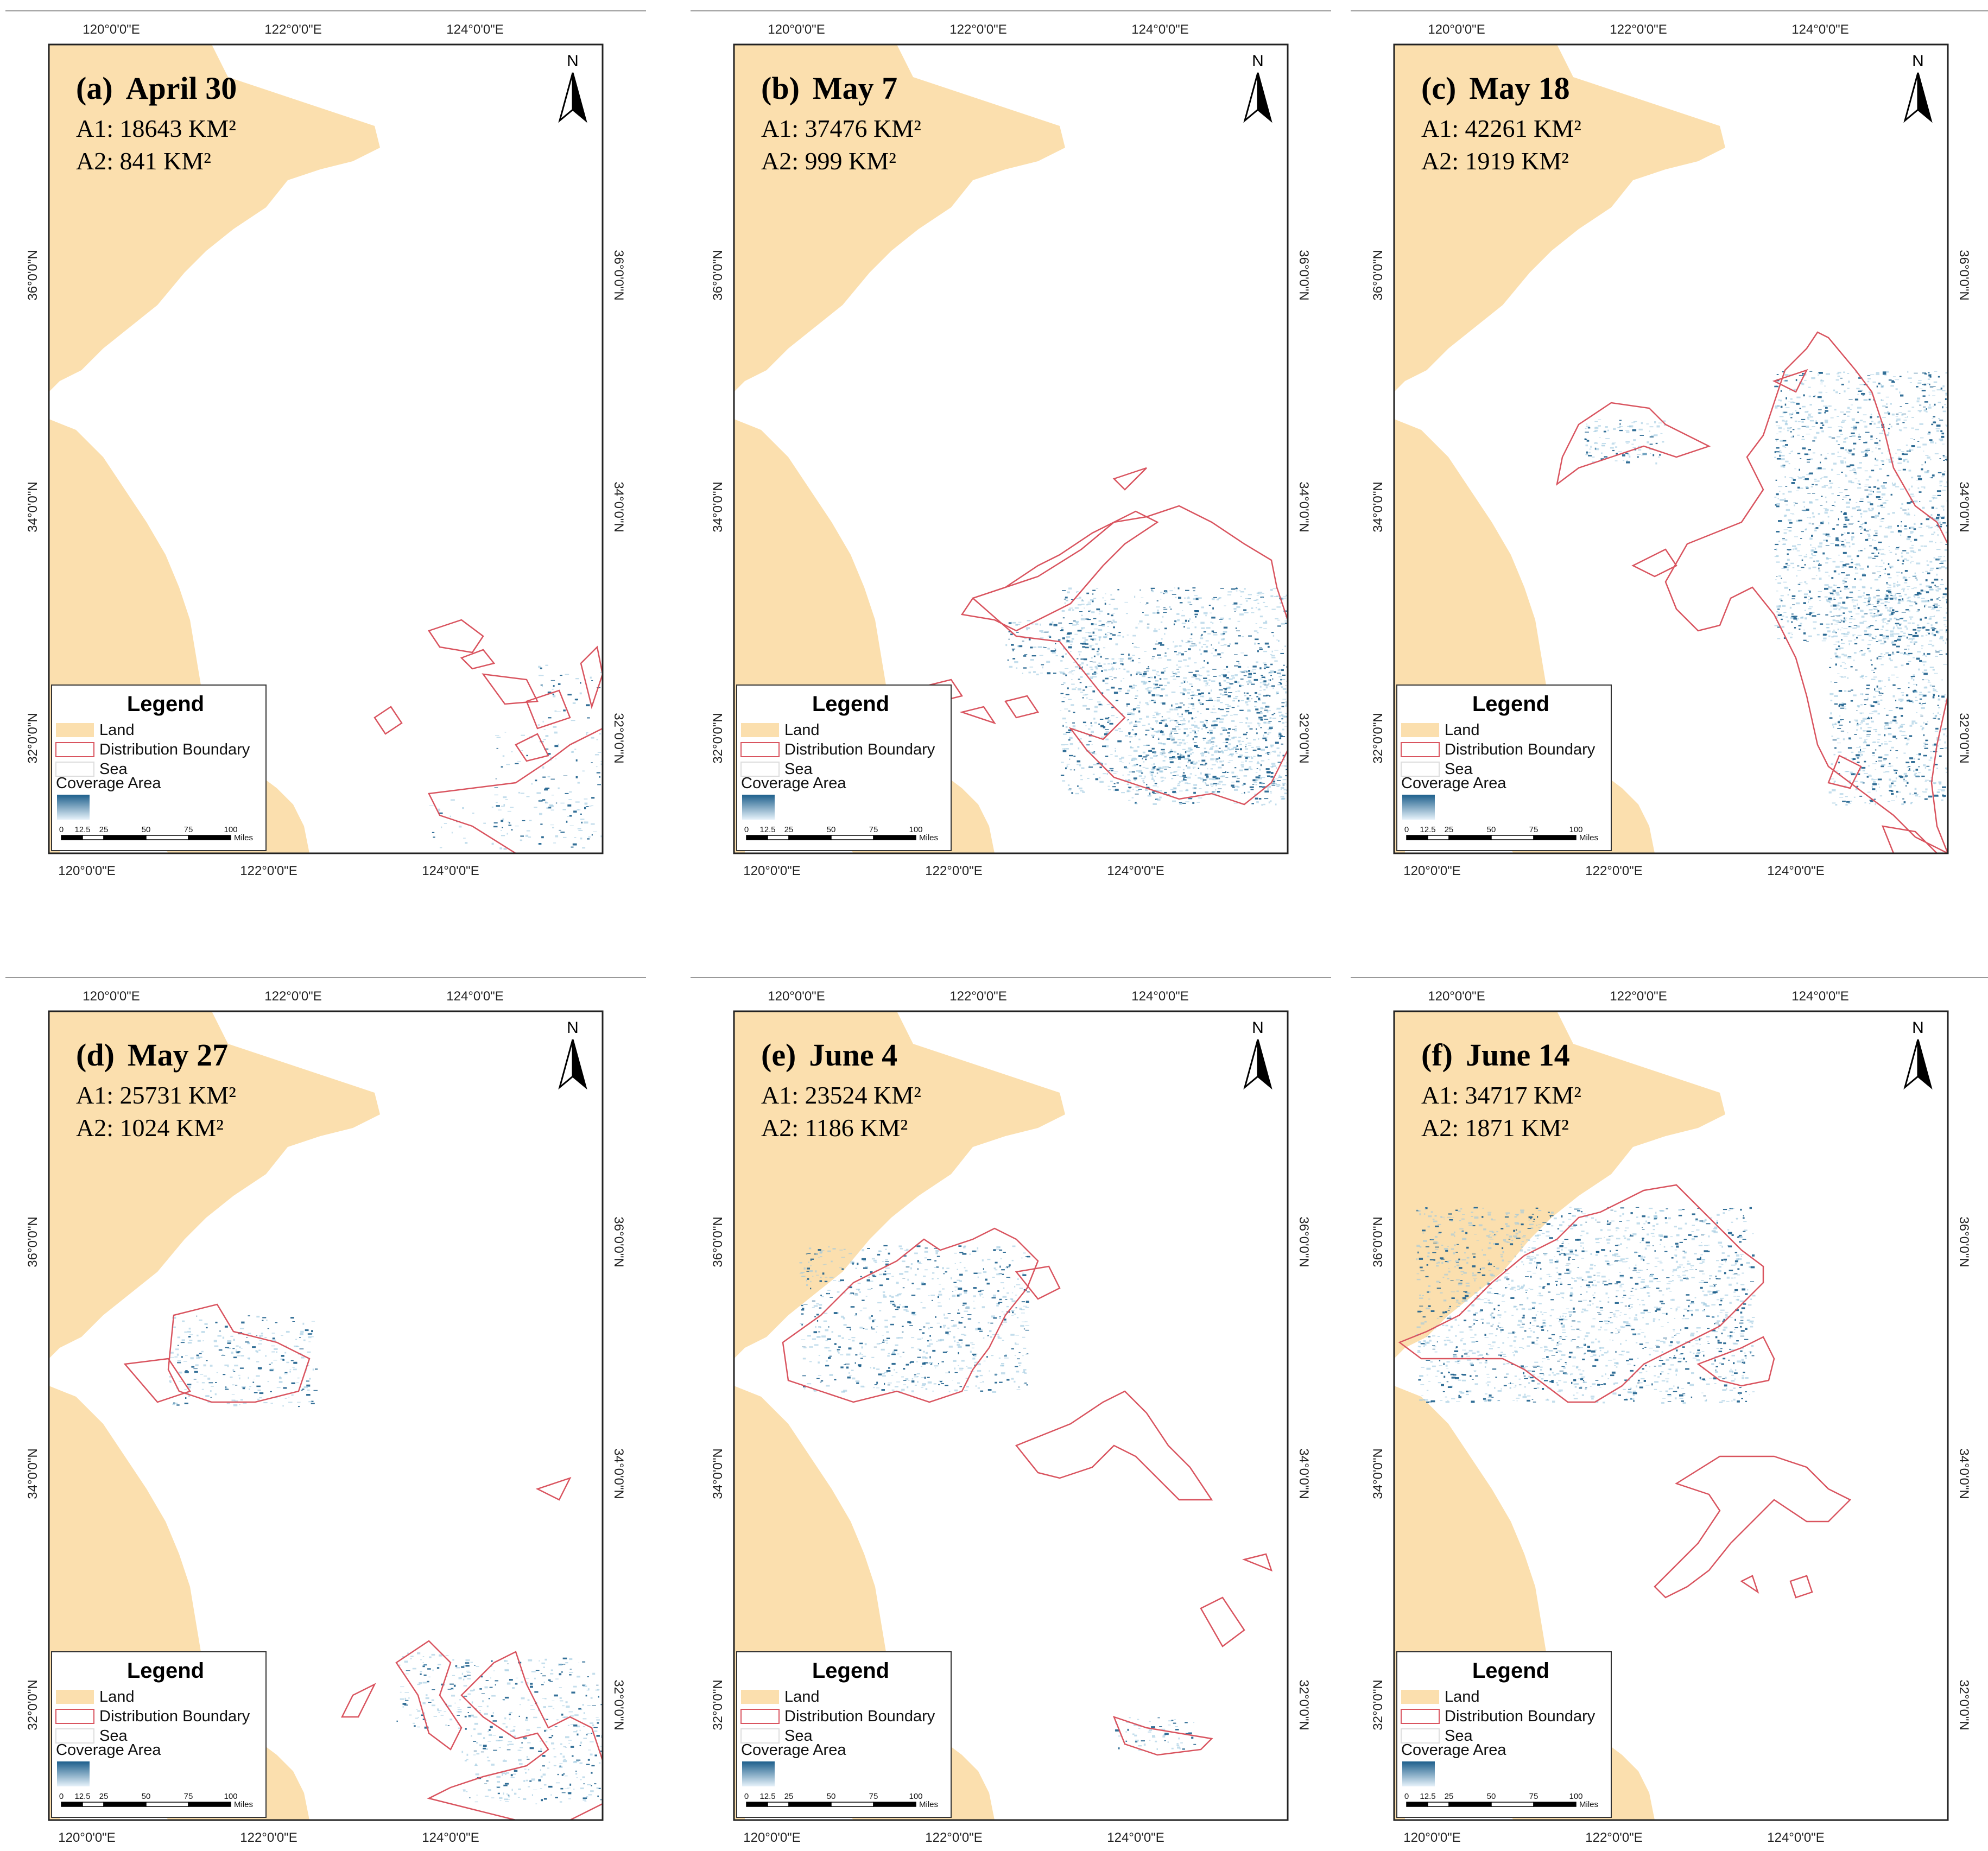 The width and height of the screenshot is (1988, 1851). I want to click on area-a2: A2: 999 KM², so click(828, 161).